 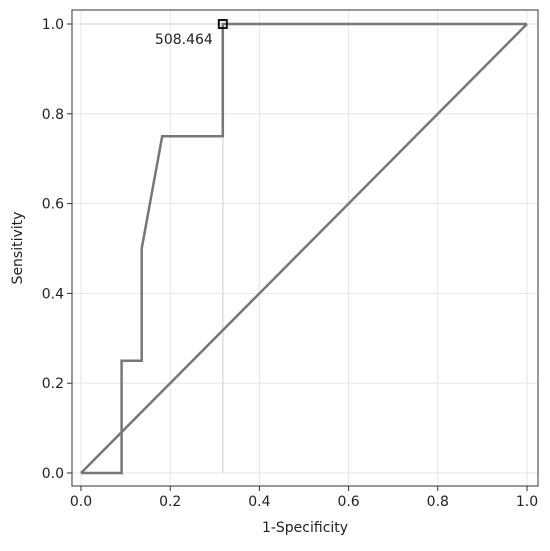 What do you see at coordinates (81, 502) in the screenshot?
I see `x-tick-label-0: 0.0` at bounding box center [81, 502].